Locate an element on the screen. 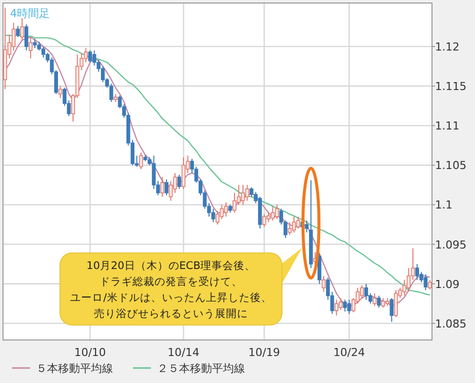 This screenshot has width=475, height=383. x-tick-label: 10/19 is located at coordinates (264, 352).